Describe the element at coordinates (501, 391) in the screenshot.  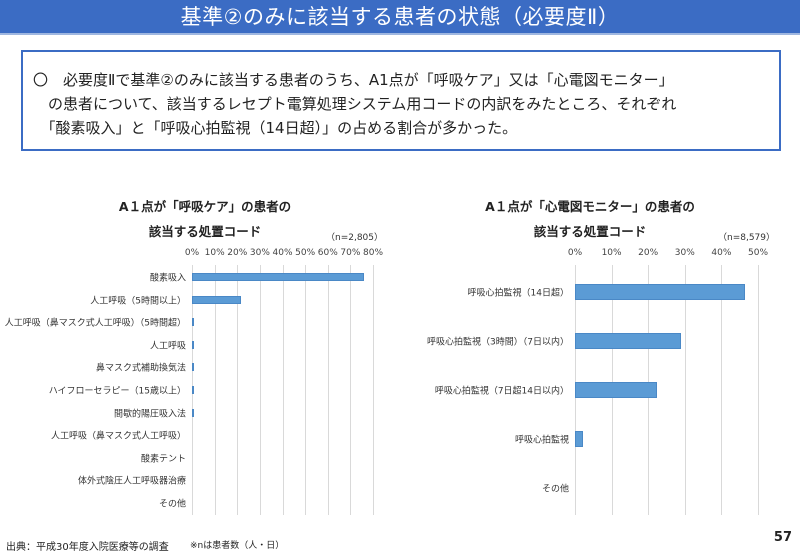
I see `category-label: 呼吸心拍監視（7日超14日以内）` at that location.